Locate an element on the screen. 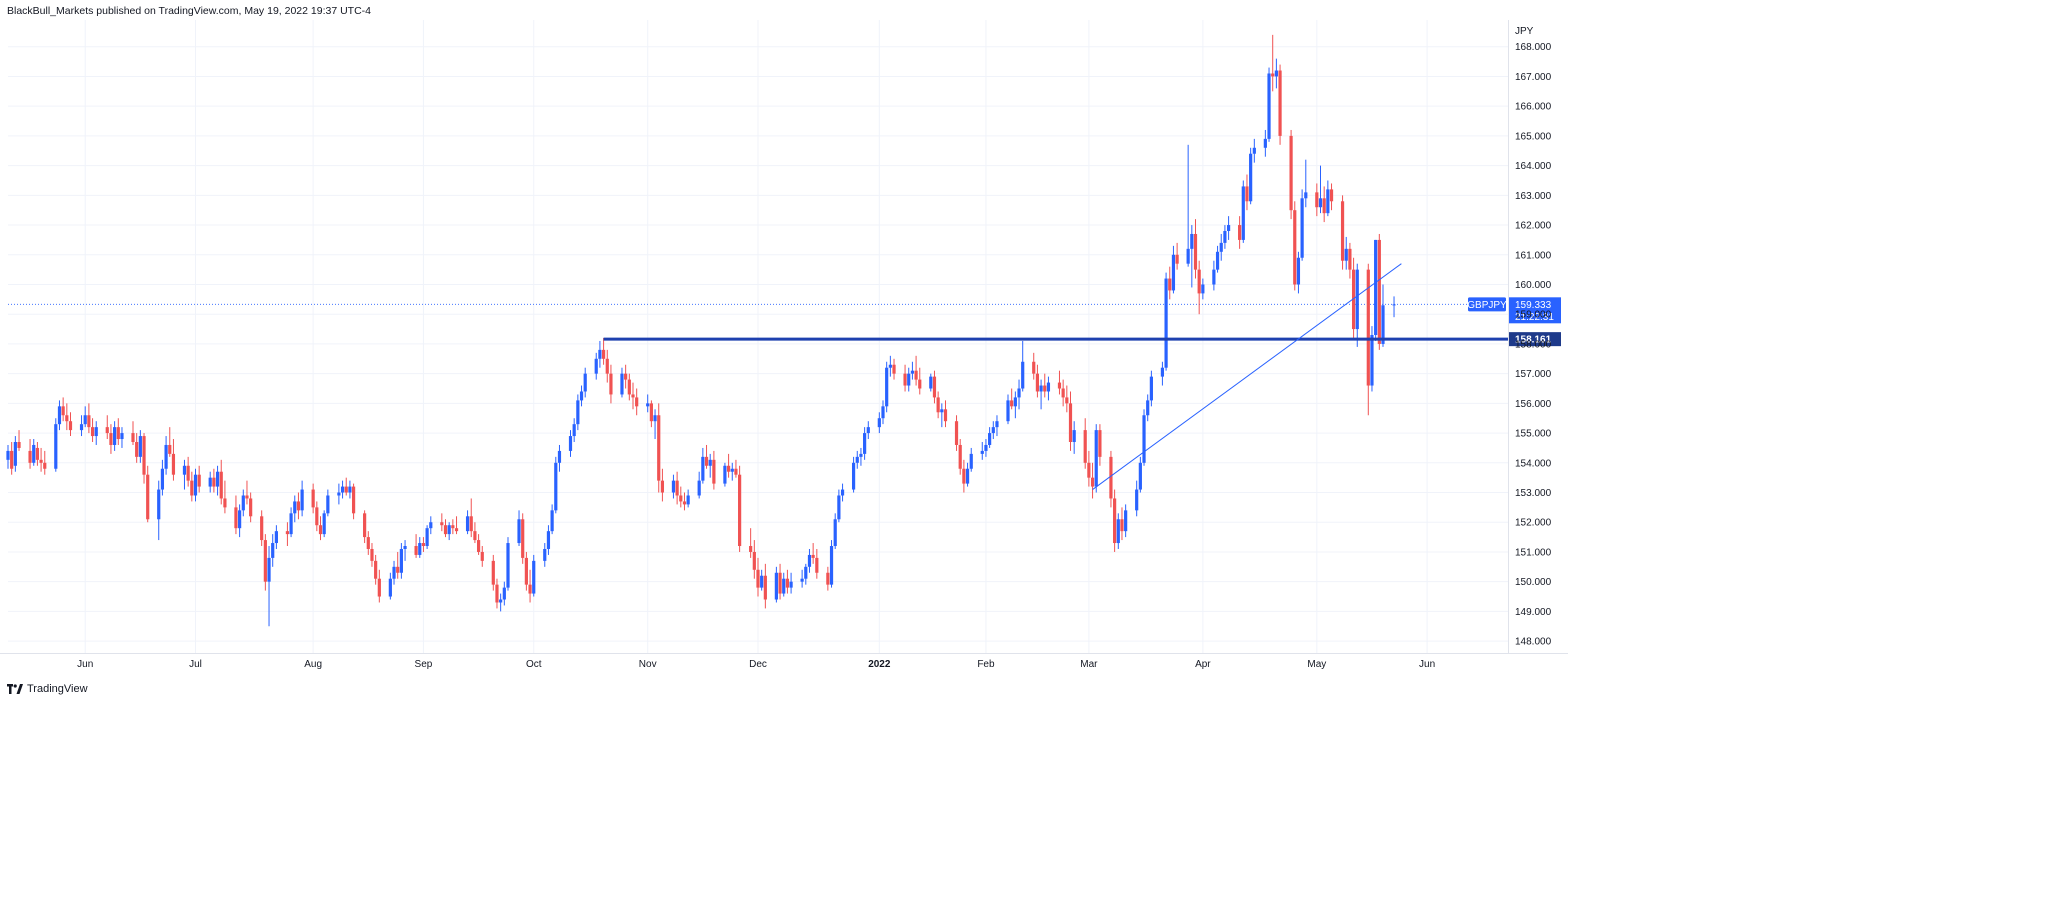  footer-brand: TradingView is located at coordinates (47, 689).